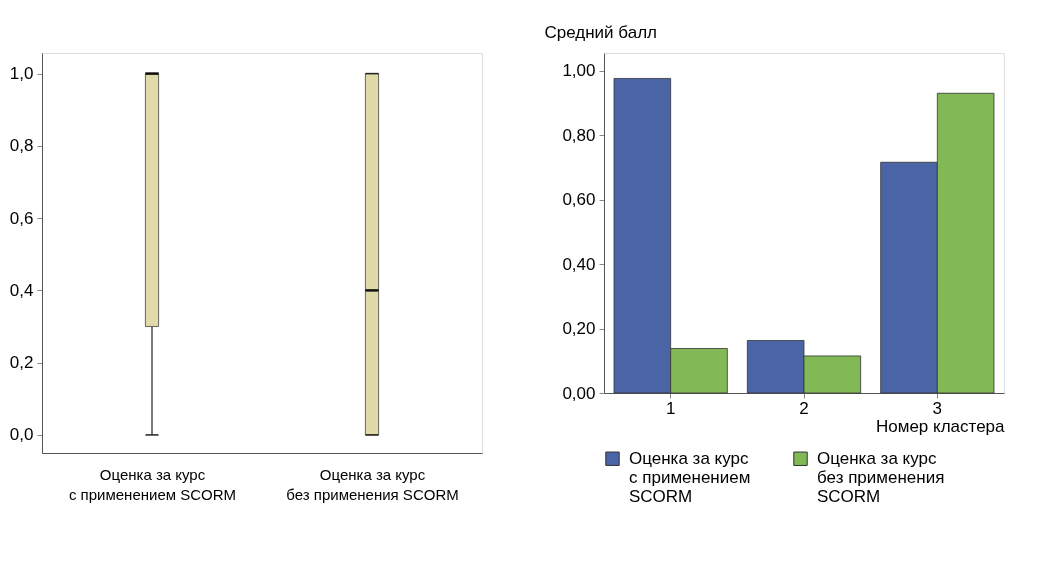 The height and width of the screenshot is (578, 1055). Describe the element at coordinates (579, 200) in the screenshot. I see `y-tick-label: 0,60` at that location.